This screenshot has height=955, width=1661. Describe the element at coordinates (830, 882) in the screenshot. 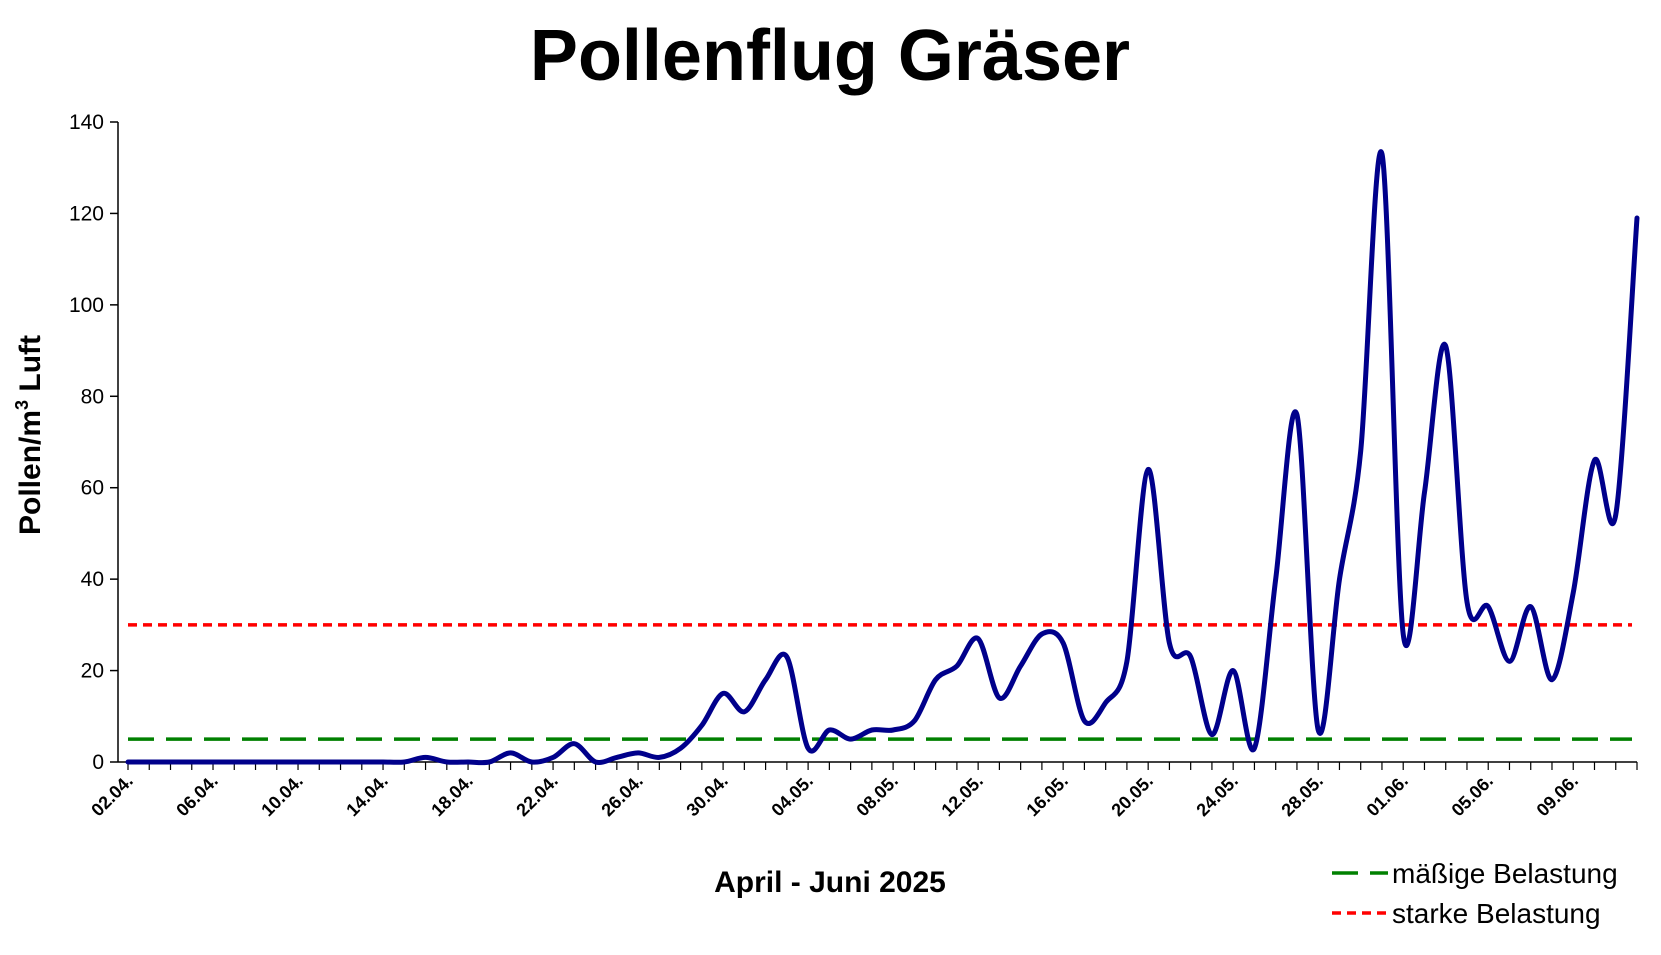

I see `x-axis-title: April - Juni 2025` at that location.